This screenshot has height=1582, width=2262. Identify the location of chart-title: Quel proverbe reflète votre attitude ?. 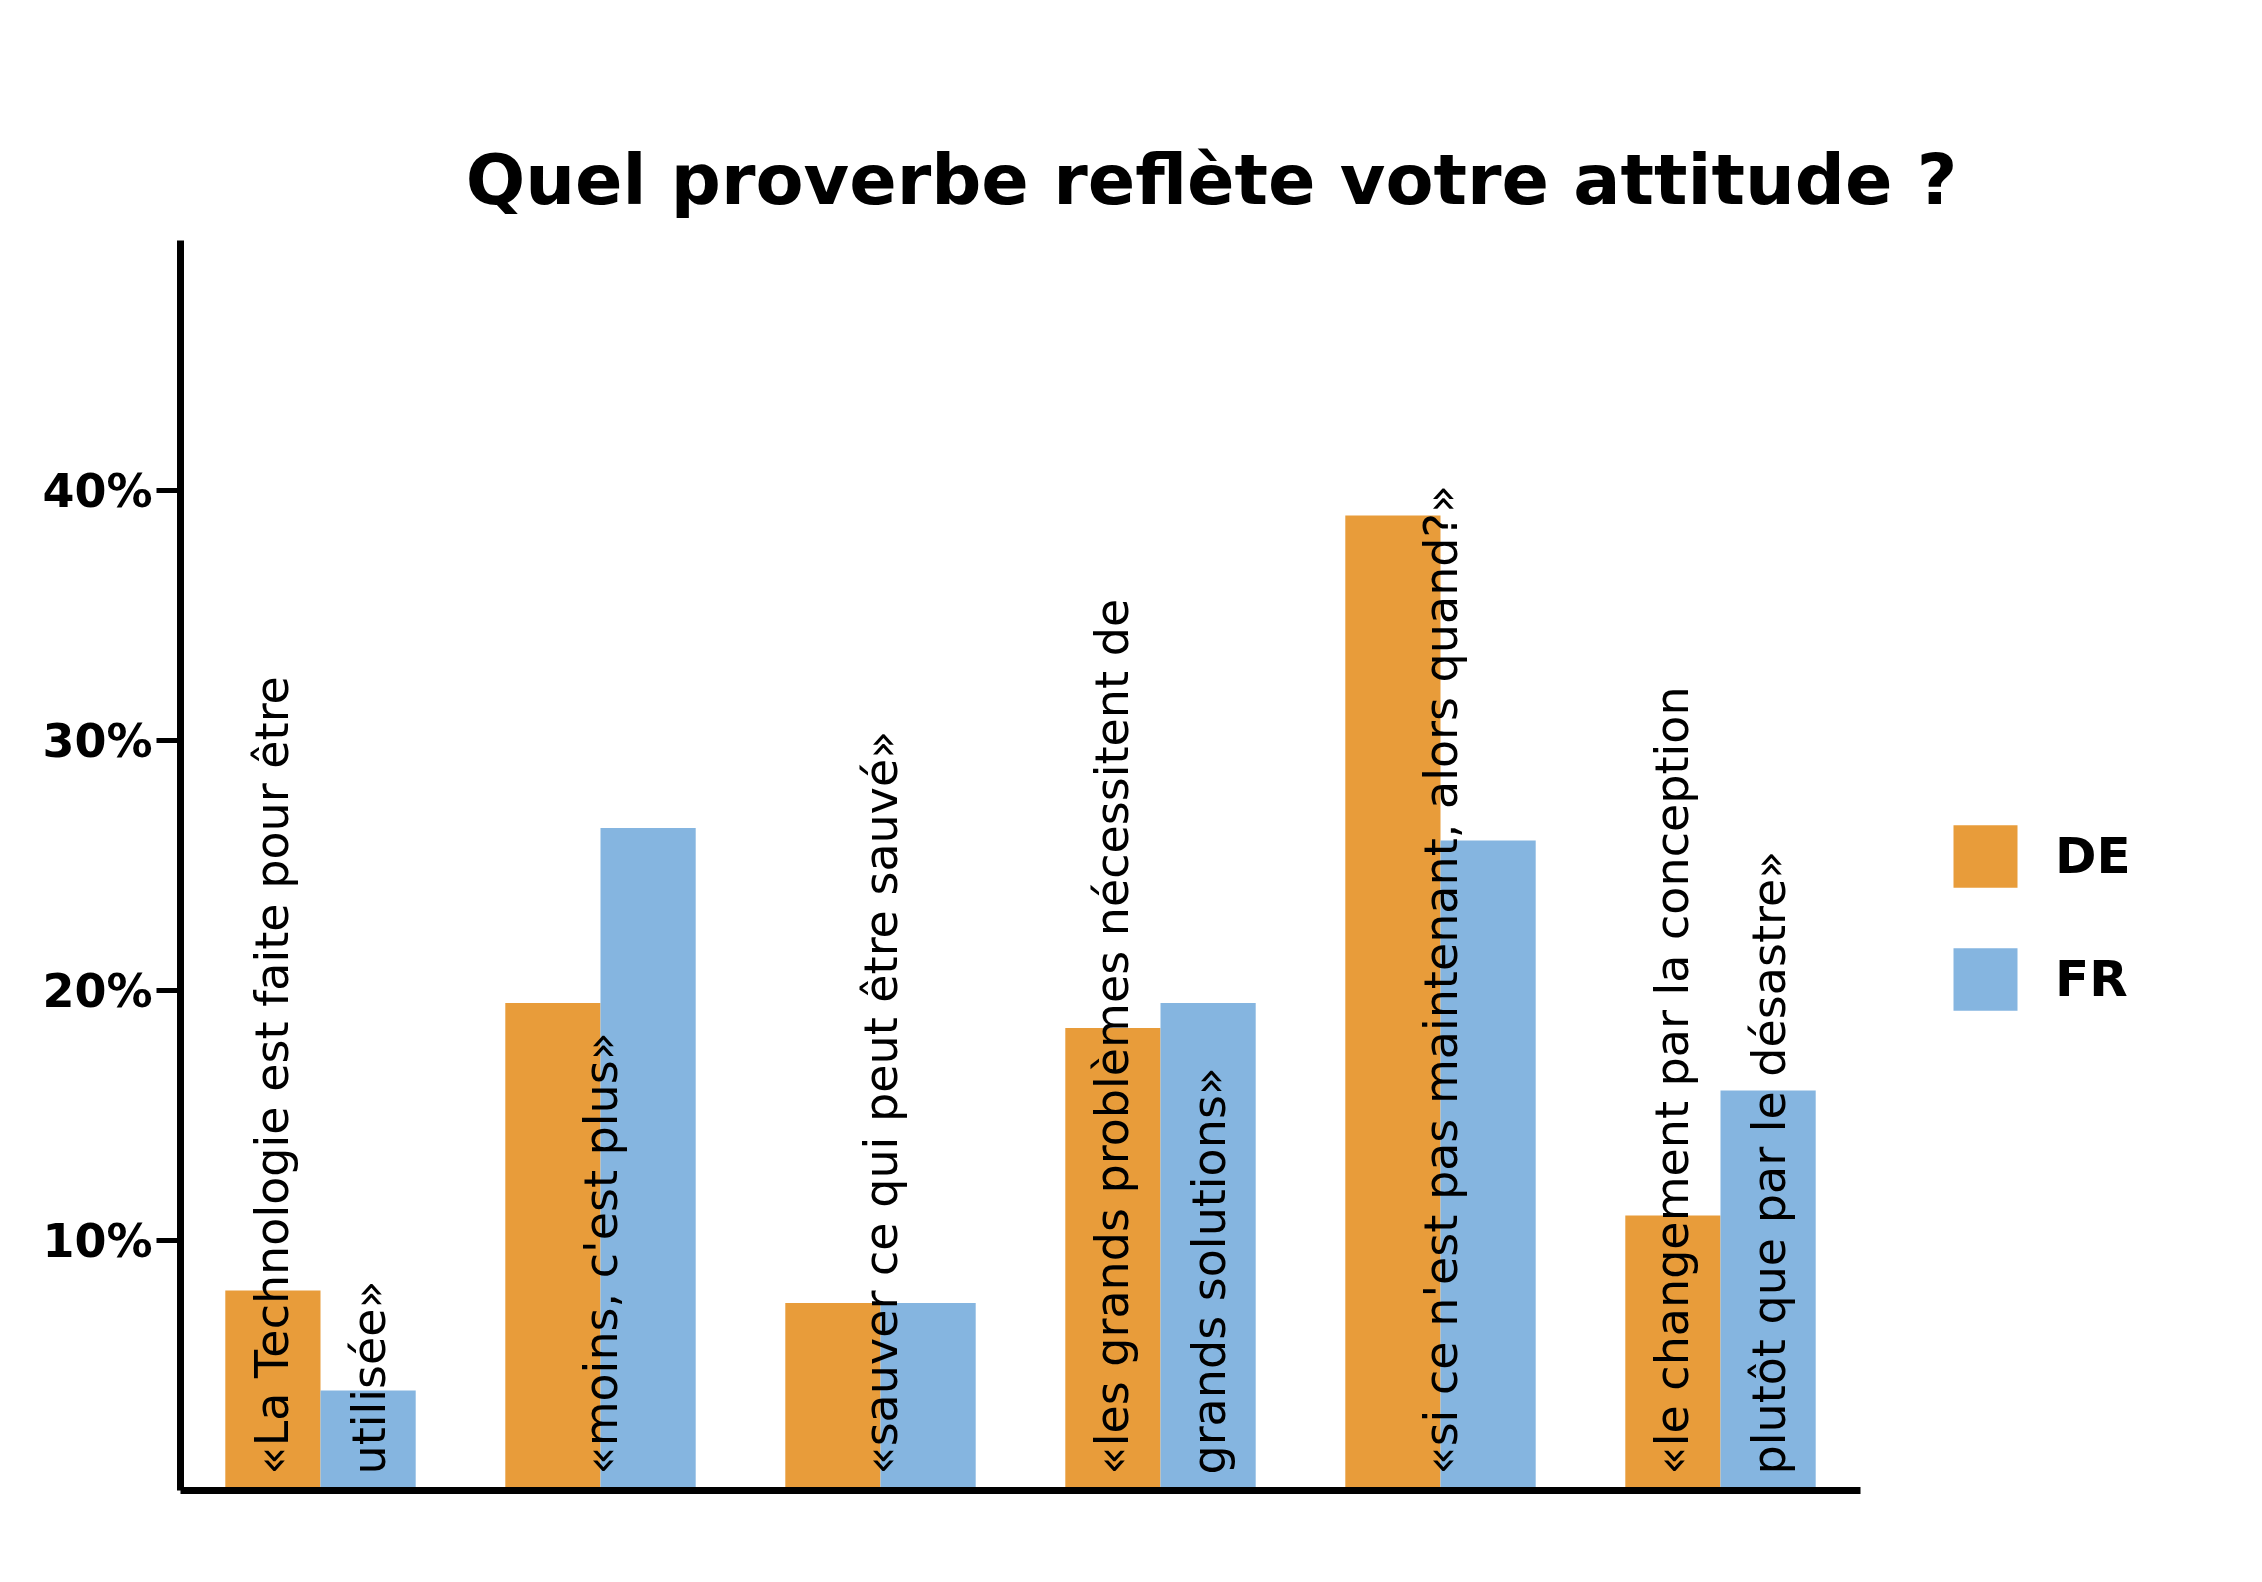
(1211, 179).